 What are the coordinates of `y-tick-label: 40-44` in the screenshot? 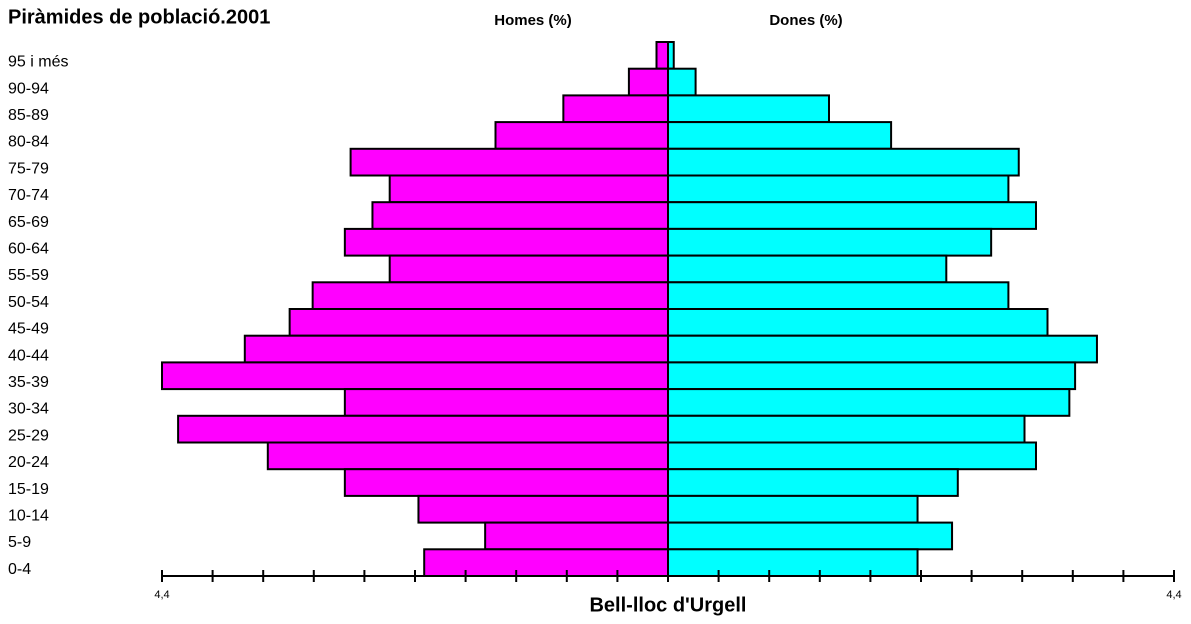 It's located at (28, 355).